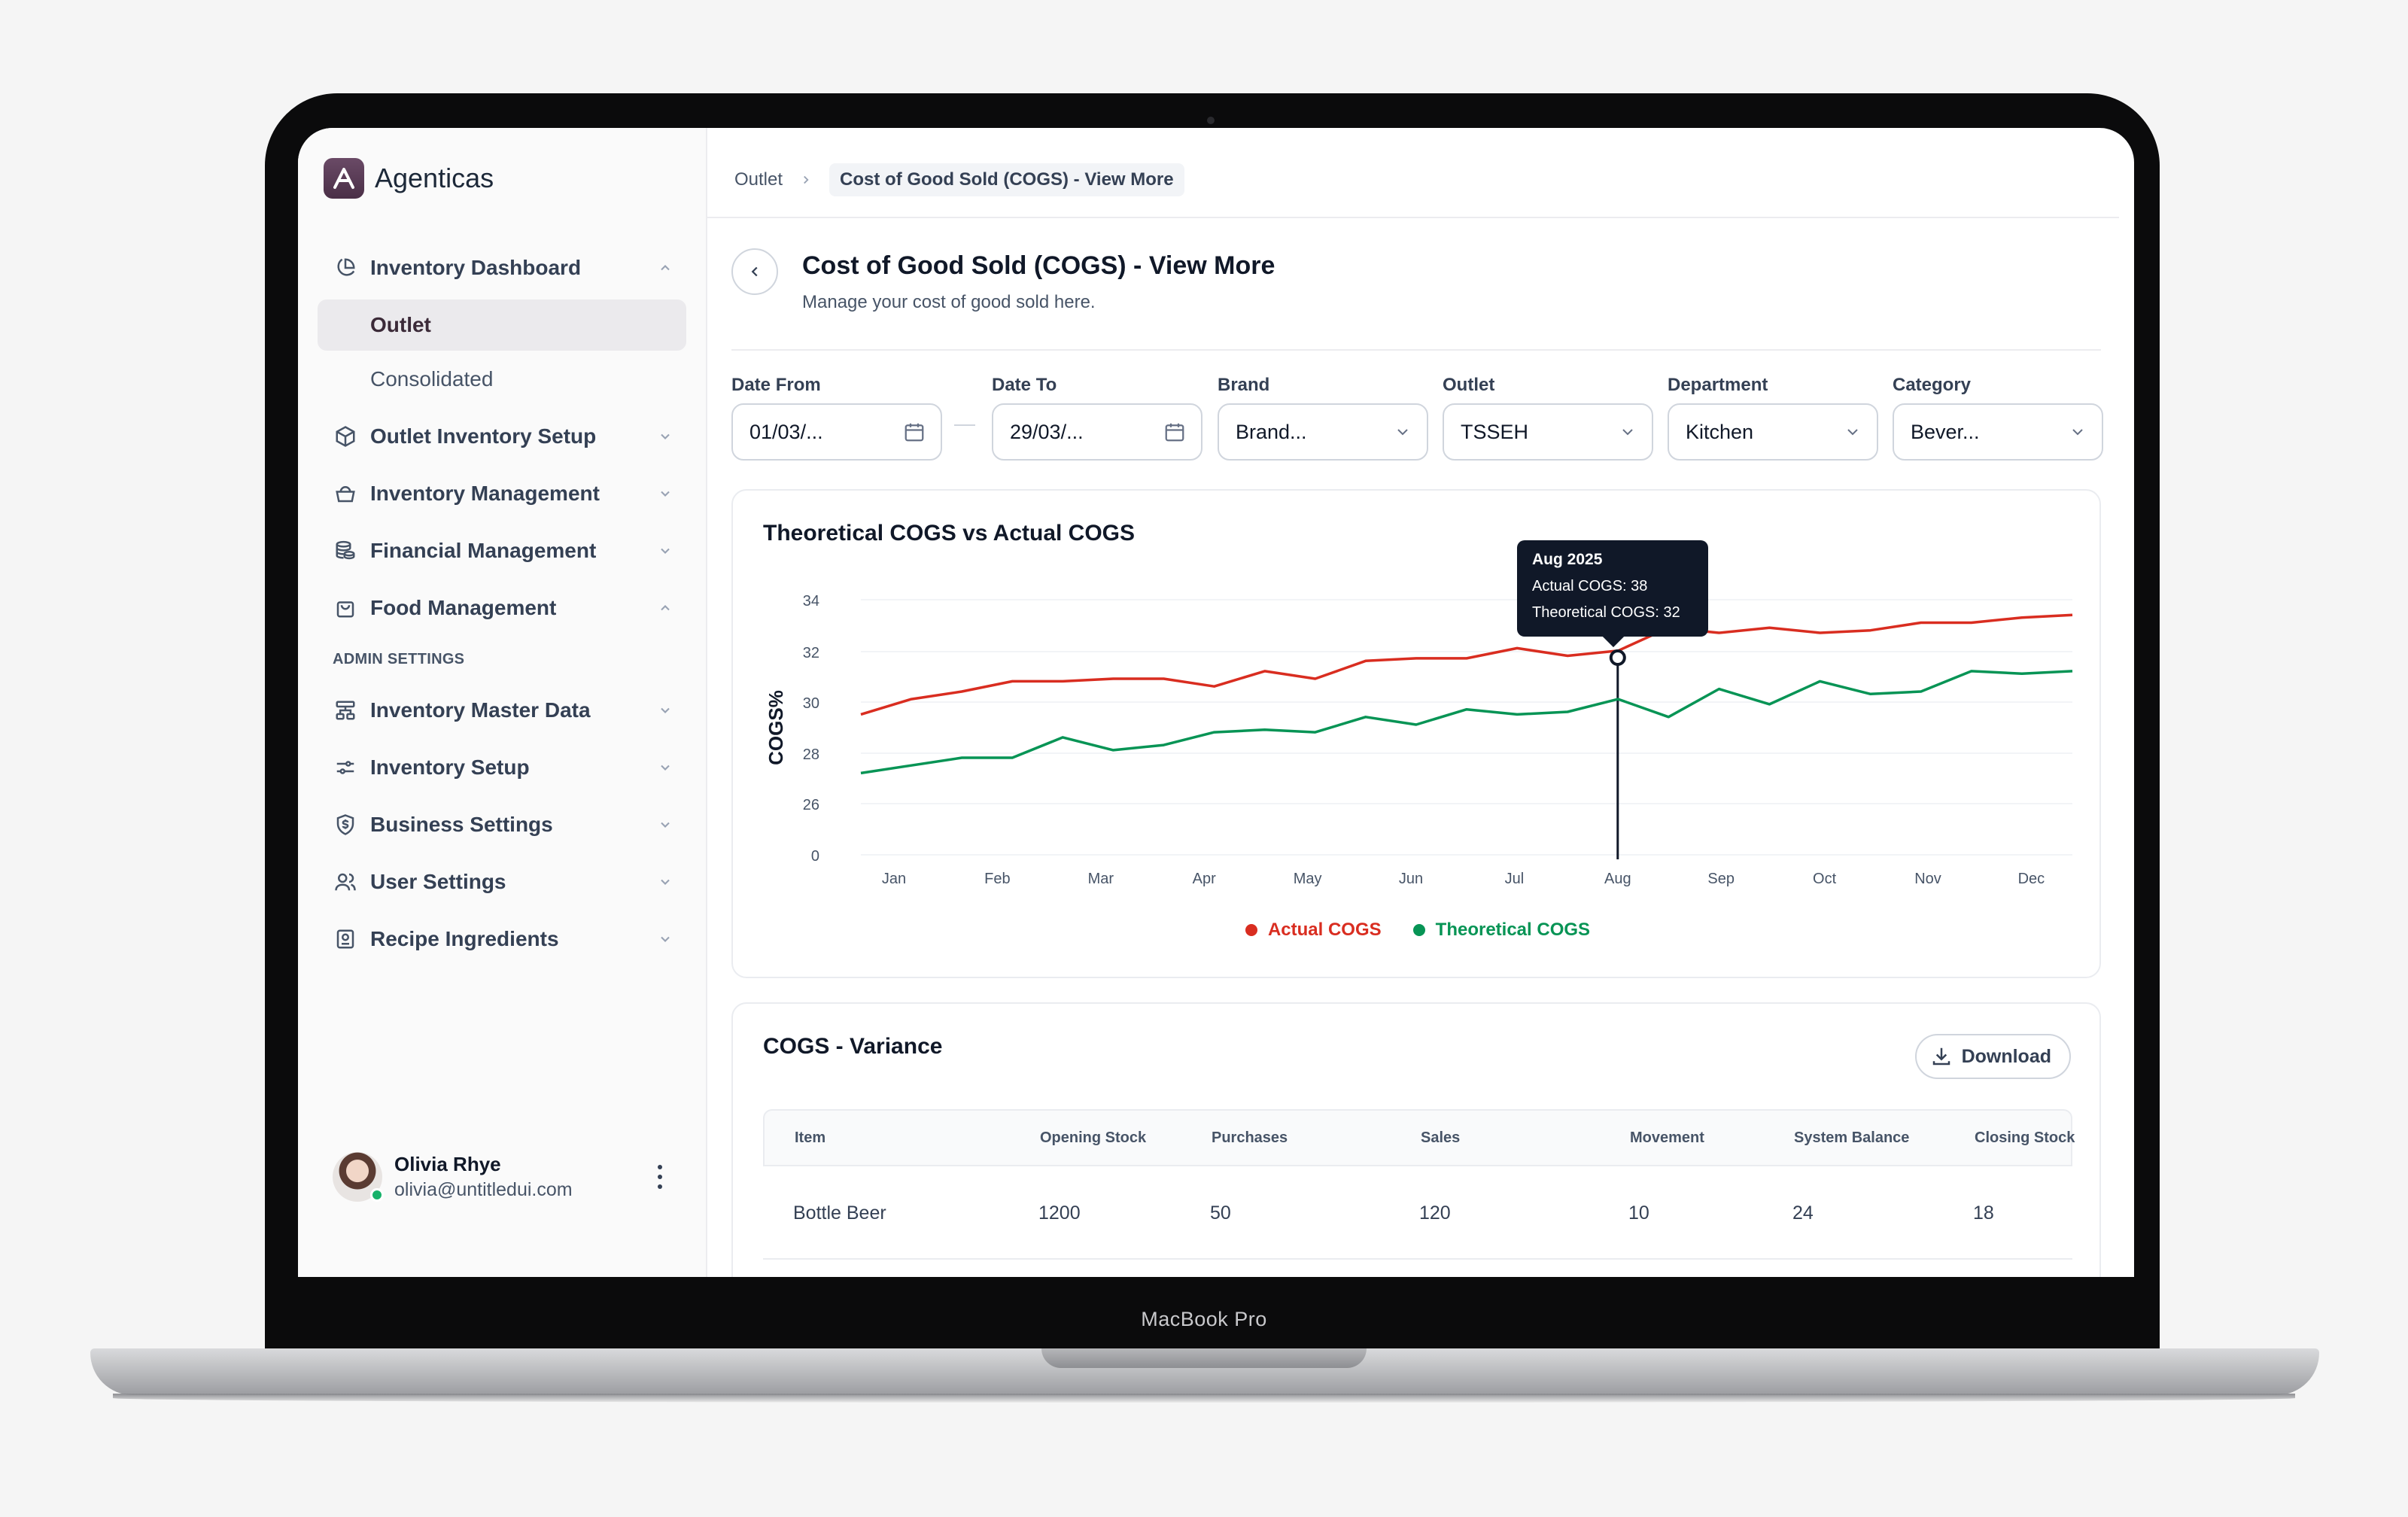 The height and width of the screenshot is (1517, 2408). Describe the element at coordinates (1204, 1319) in the screenshot. I see `device-label: MacBook Pro` at that location.